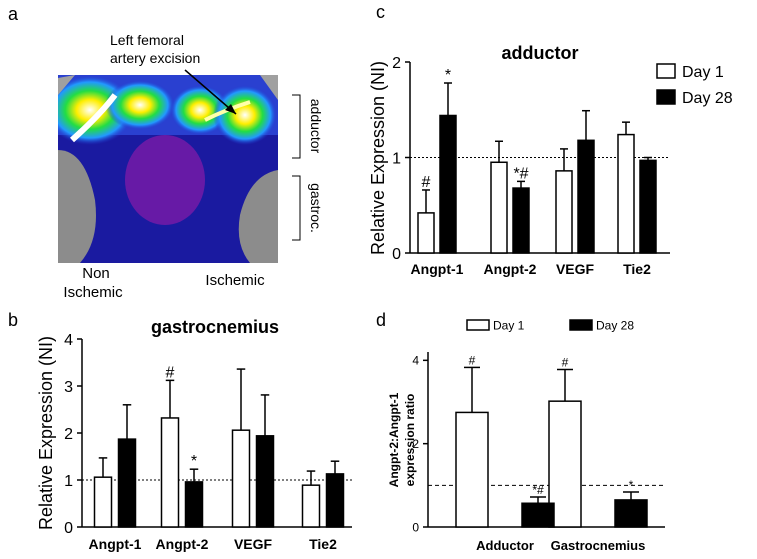 The image size is (757, 559). I want to click on chart-title: adductor, so click(539, 53).